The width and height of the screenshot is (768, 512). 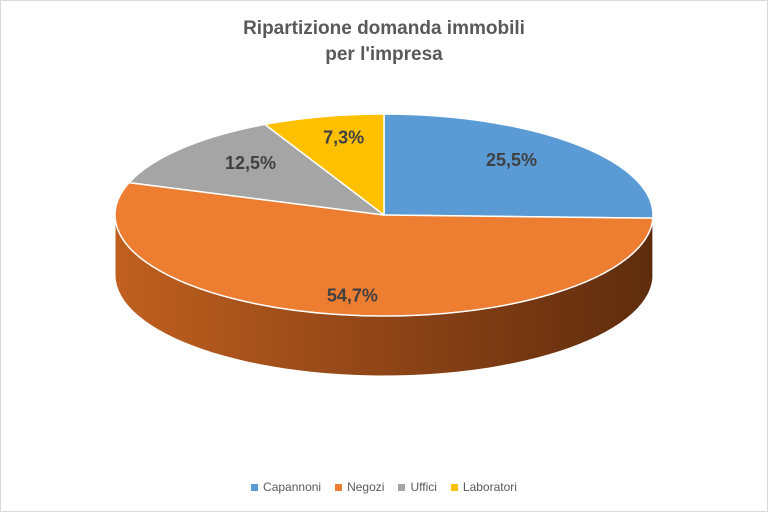 What do you see at coordinates (511, 160) in the screenshot?
I see `data-label-capannoni: 25,5%` at bounding box center [511, 160].